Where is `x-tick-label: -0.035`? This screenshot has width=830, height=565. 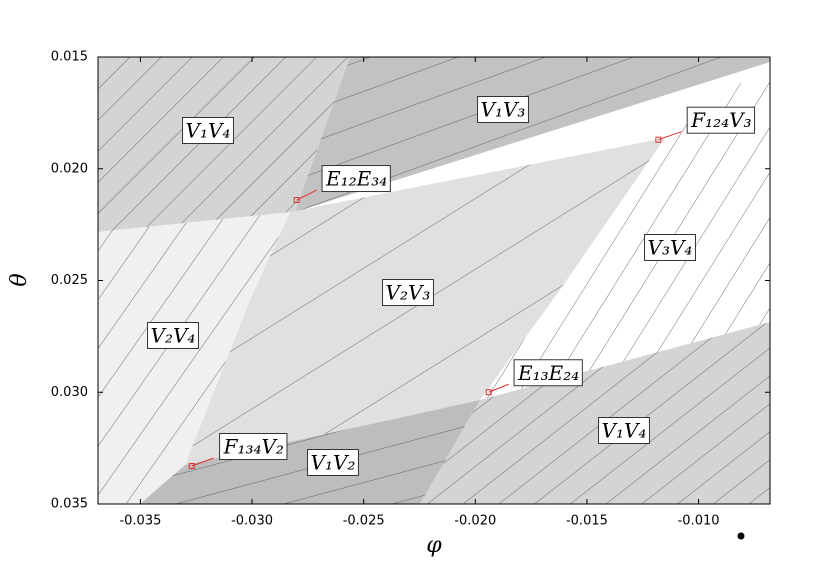
x-tick-label: -0.035 is located at coordinates (140, 521).